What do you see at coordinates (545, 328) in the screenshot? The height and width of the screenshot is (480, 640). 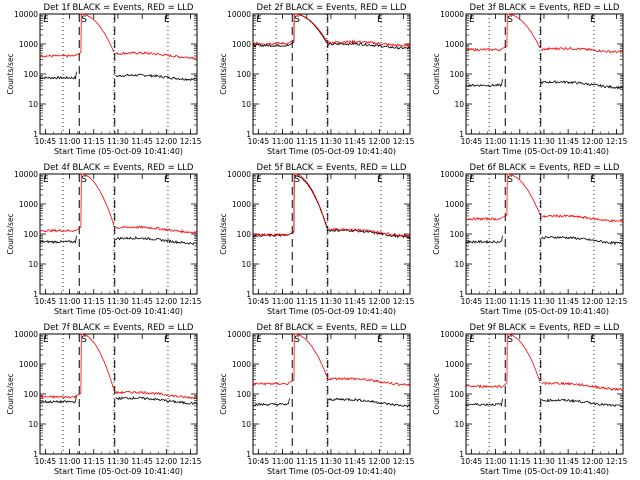 I see `panel-title: Det 9f BLACK = Events, RED = LLD` at bounding box center [545, 328].